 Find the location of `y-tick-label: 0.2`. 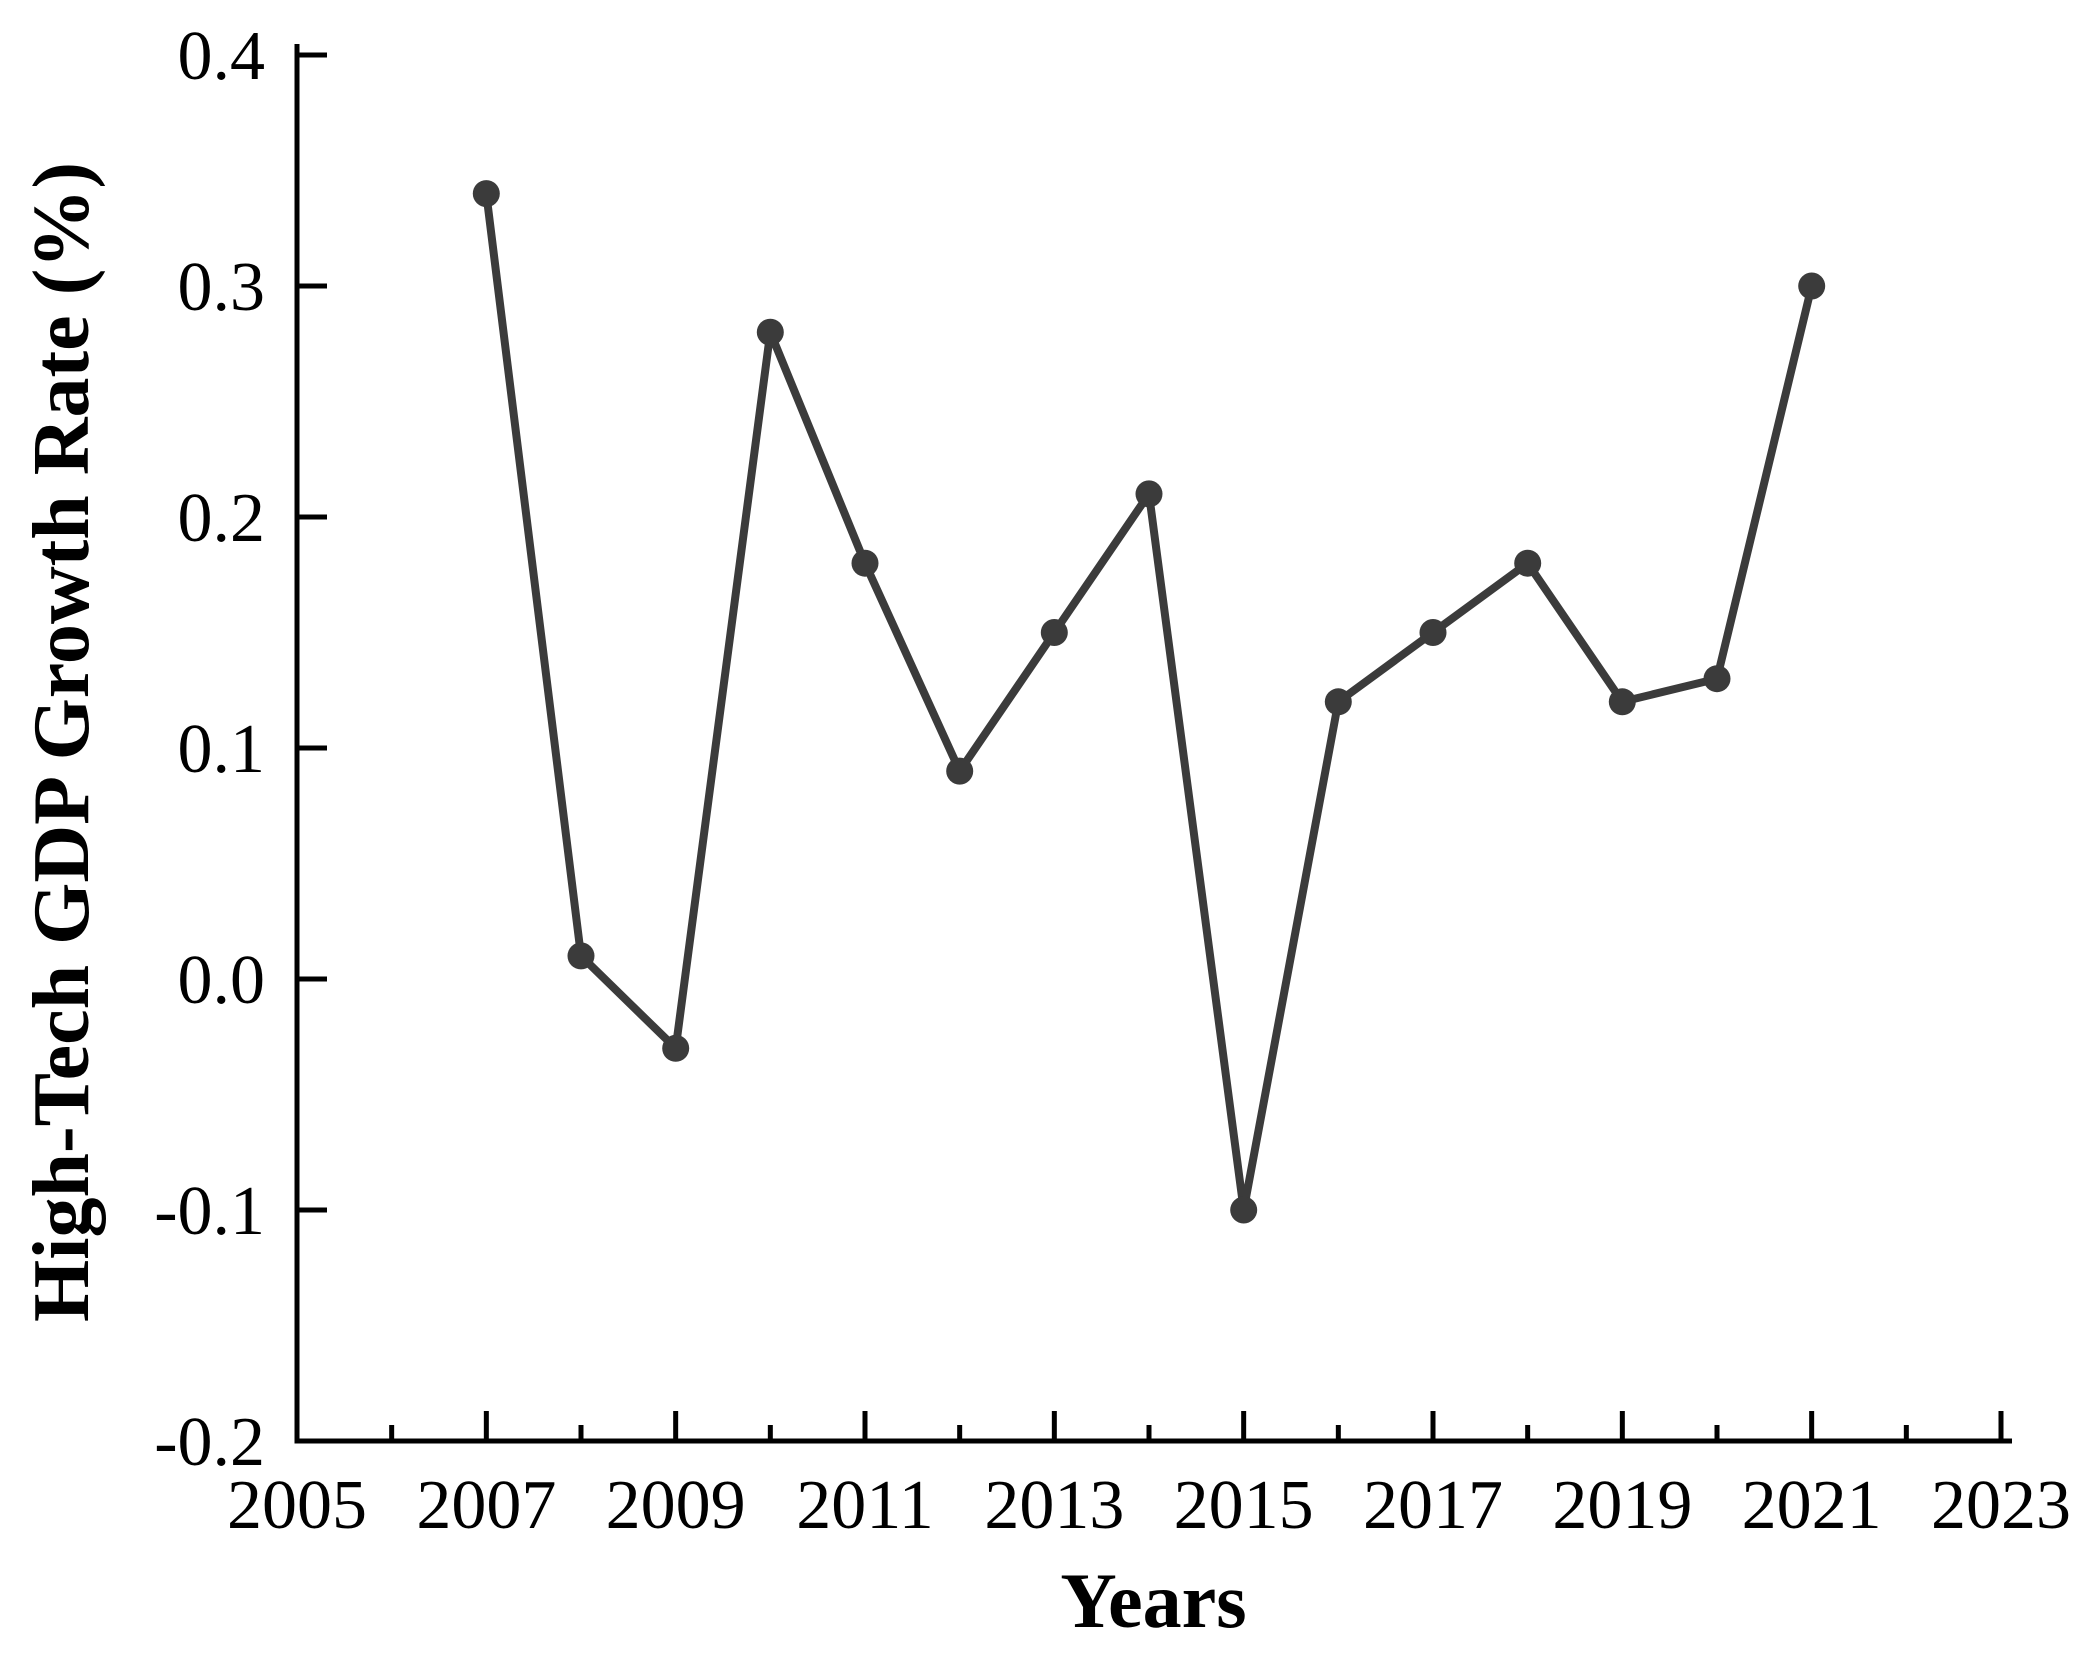

y-tick-label: 0.2 is located at coordinates (222, 518).